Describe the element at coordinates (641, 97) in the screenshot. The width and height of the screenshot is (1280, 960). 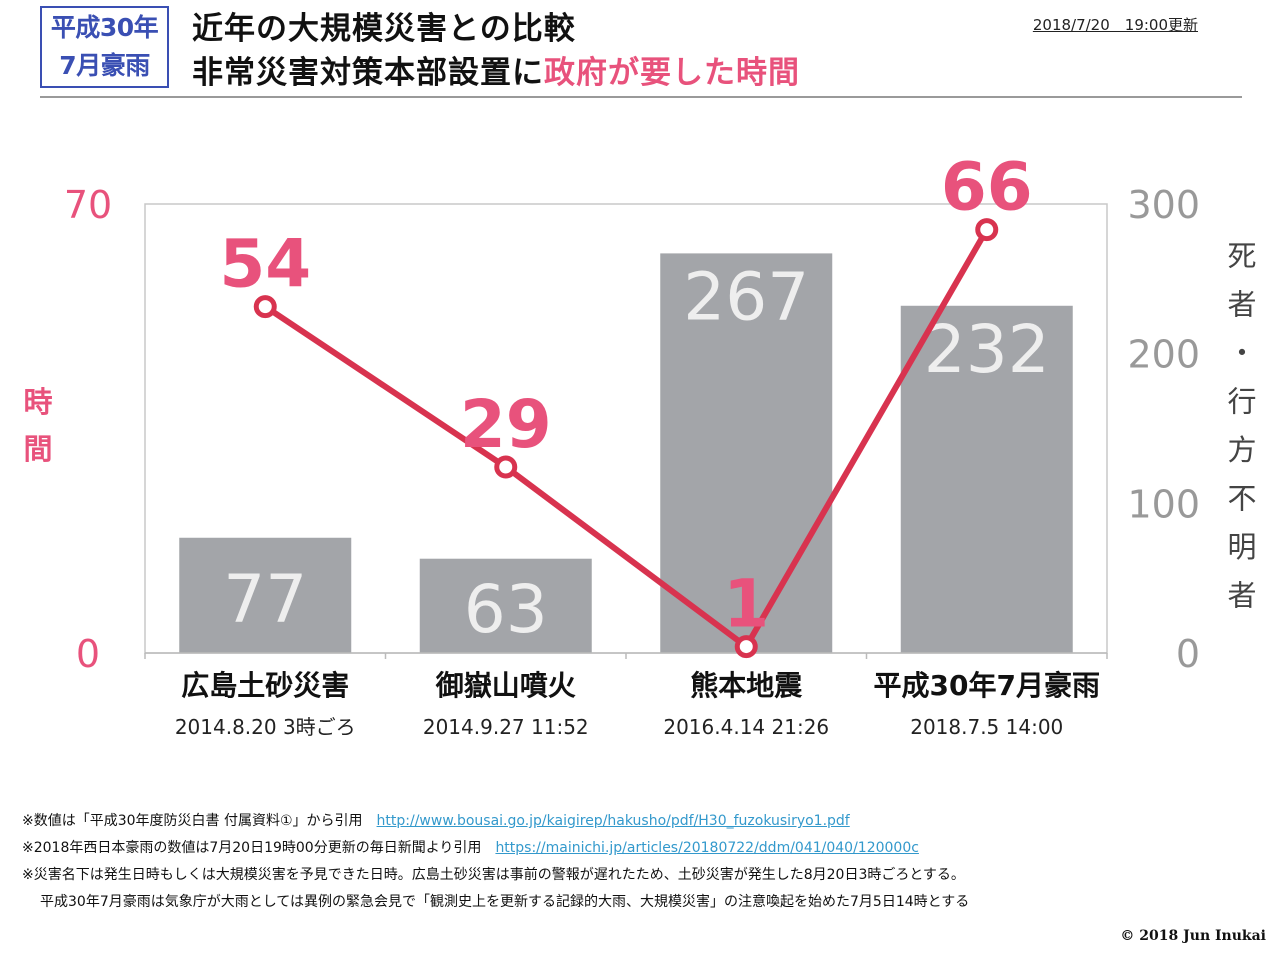
I see `header-divider` at that location.